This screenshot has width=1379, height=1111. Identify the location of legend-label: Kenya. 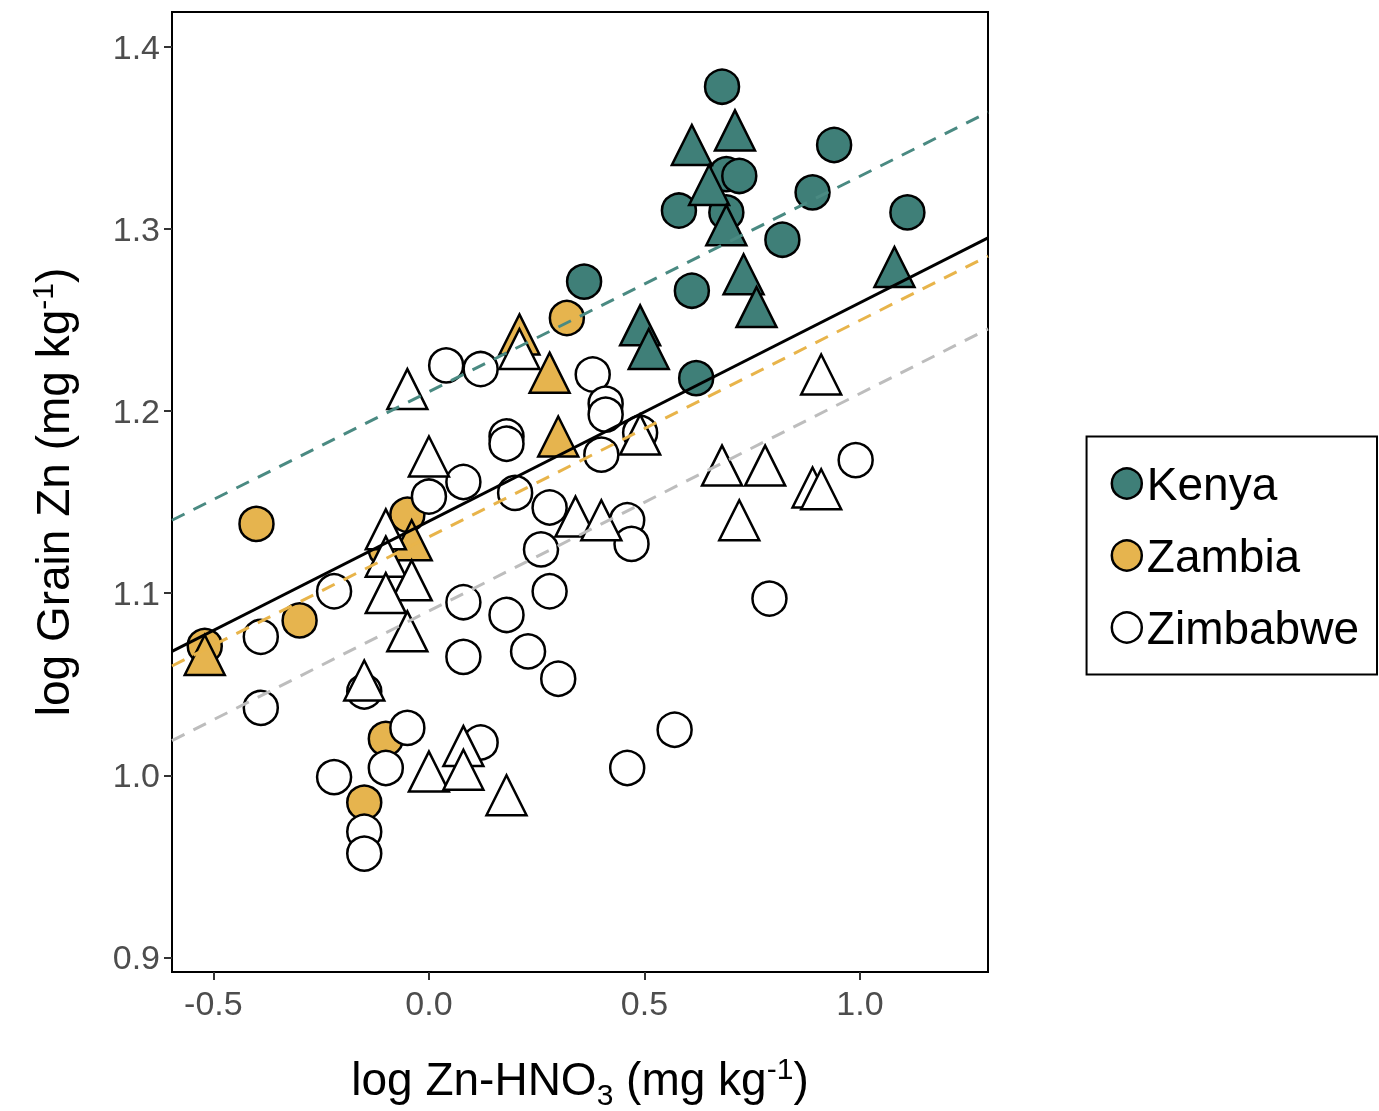
(1212, 483).